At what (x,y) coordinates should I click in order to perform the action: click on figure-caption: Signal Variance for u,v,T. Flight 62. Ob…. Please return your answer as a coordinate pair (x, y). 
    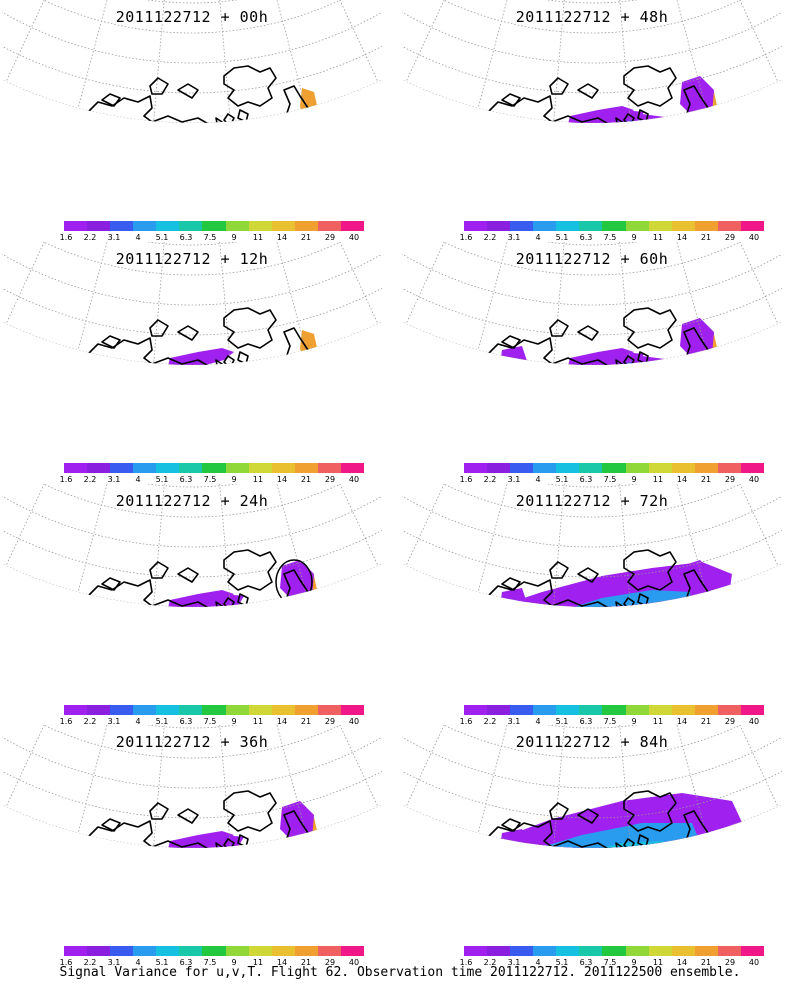
    Looking at the image, I should click on (400, 972).